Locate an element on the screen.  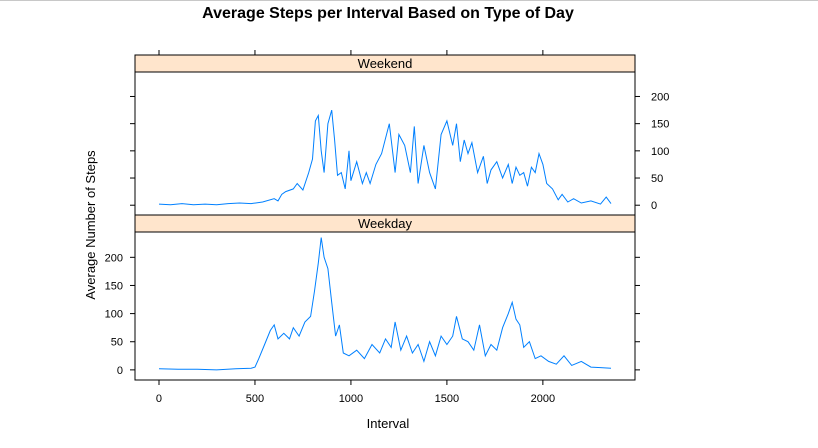
top-divider is located at coordinates (409, 0).